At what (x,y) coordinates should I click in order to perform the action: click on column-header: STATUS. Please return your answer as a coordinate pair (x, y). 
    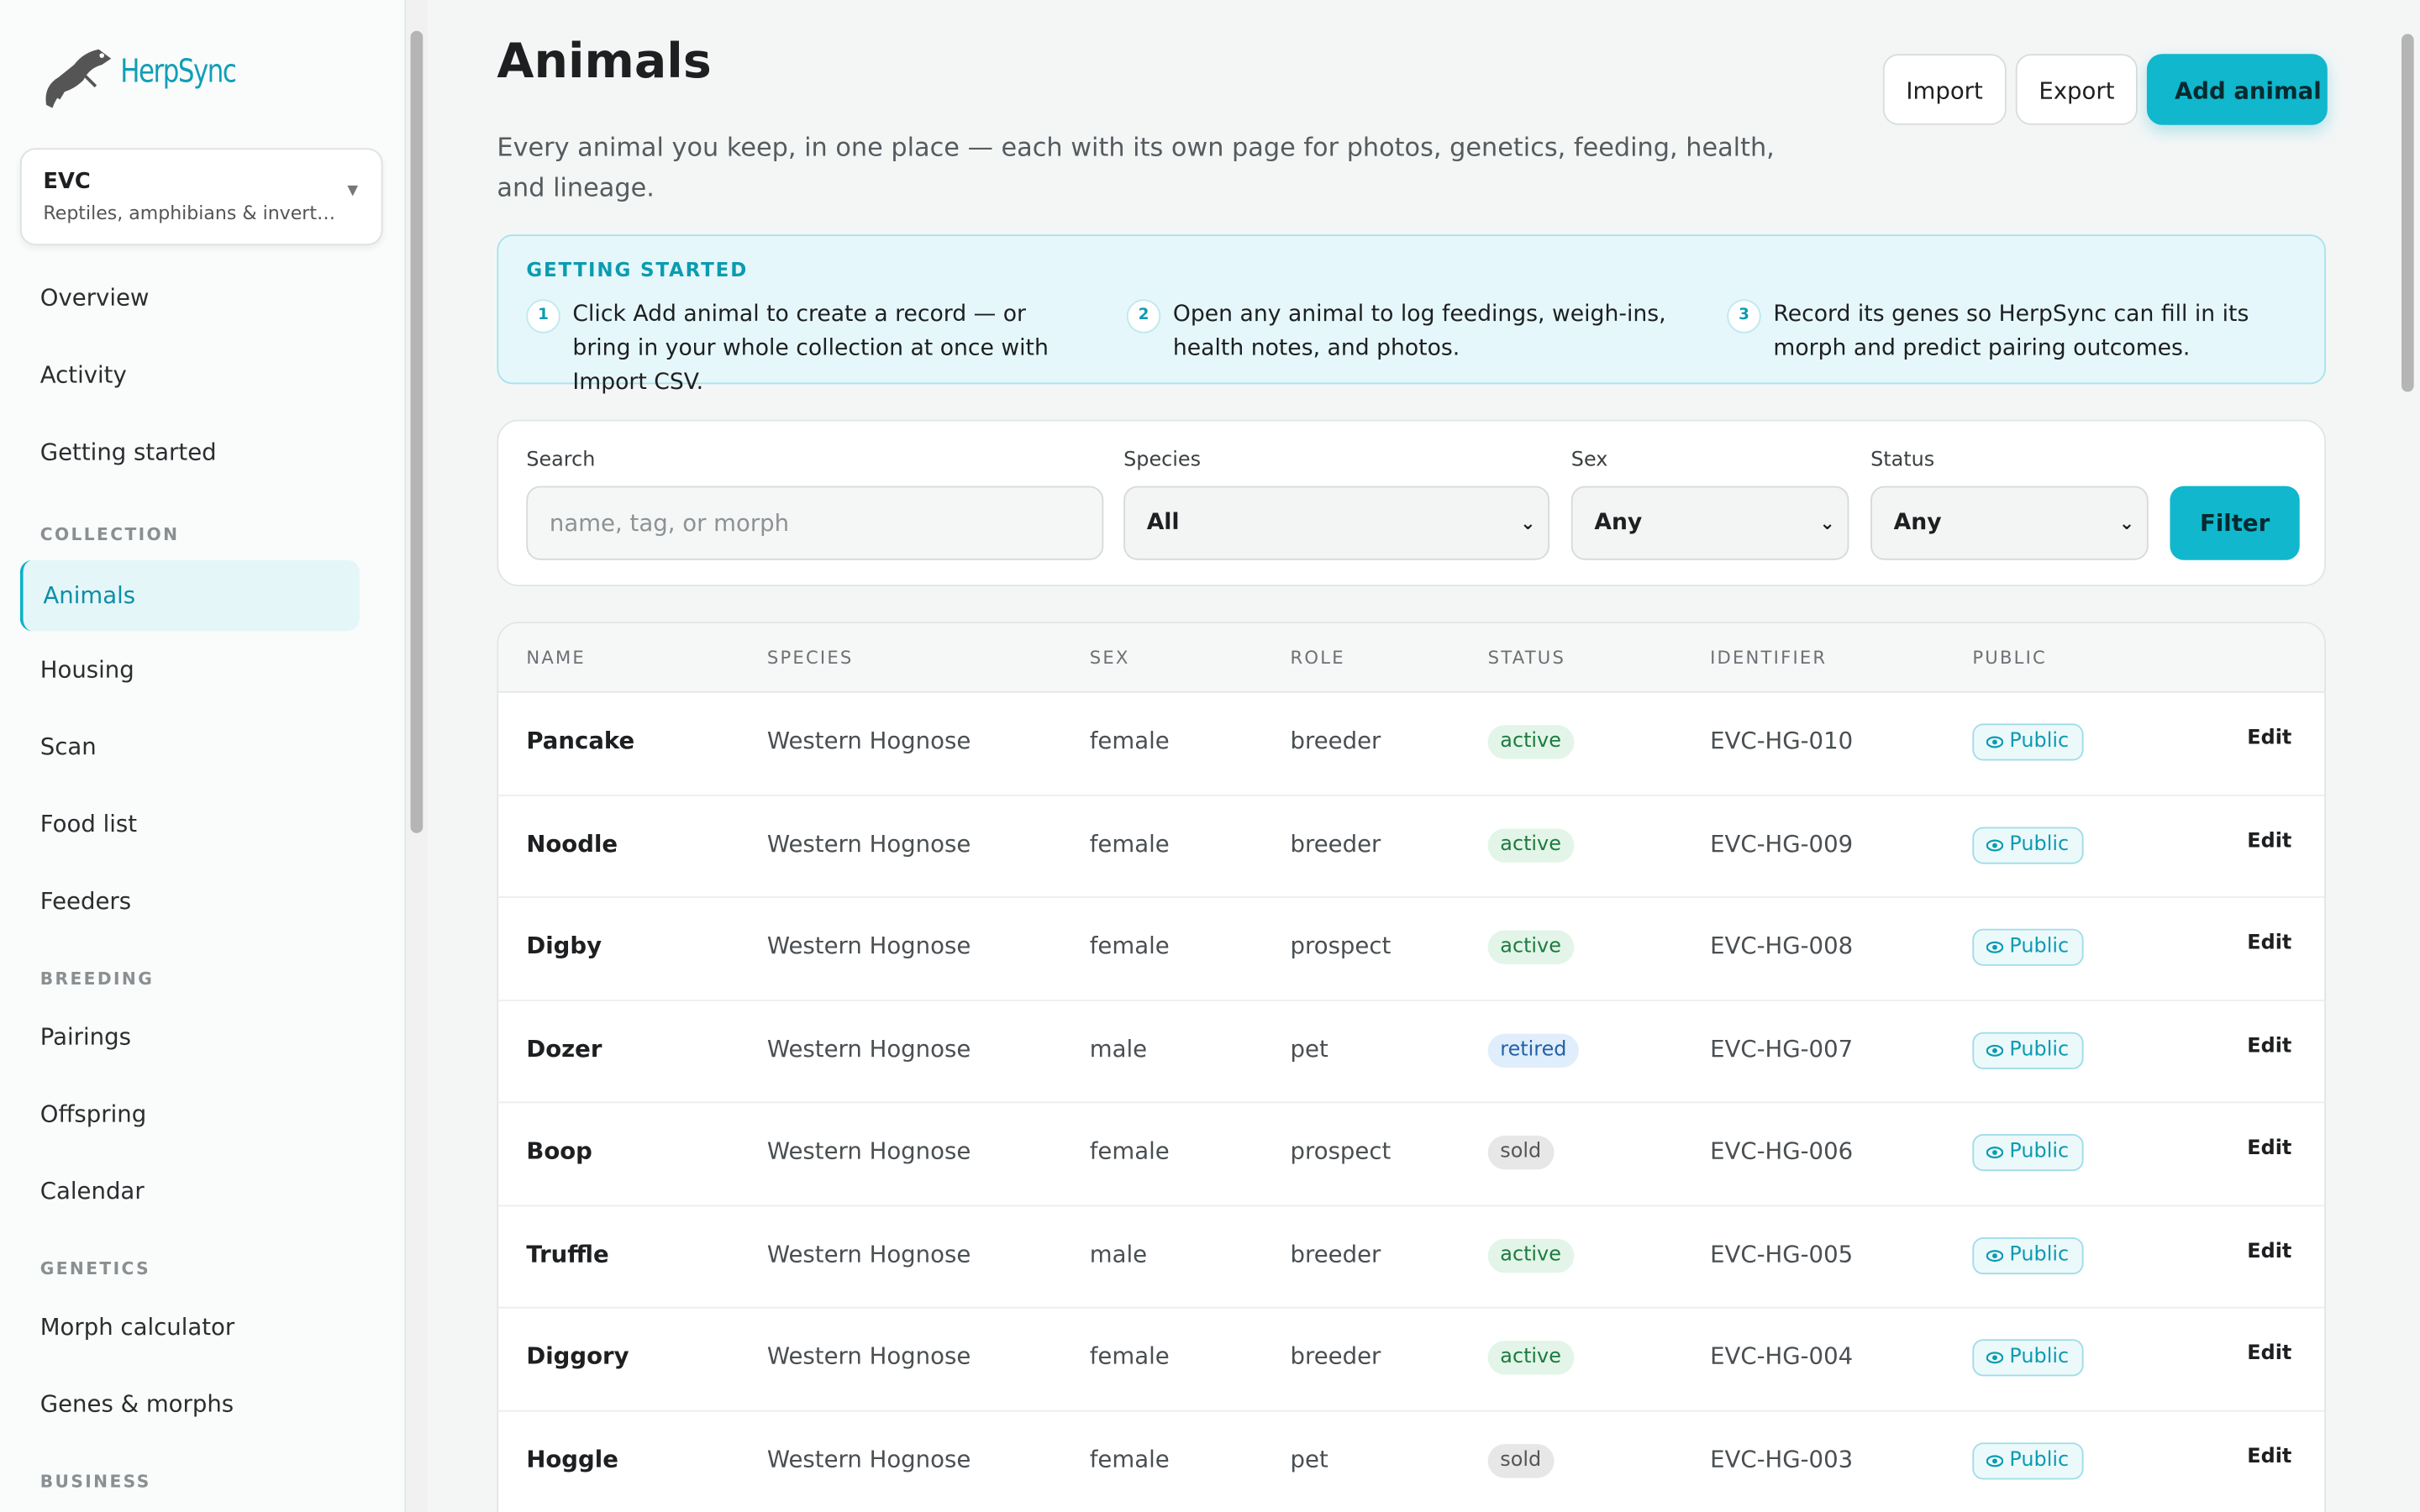
    Looking at the image, I should click on (1527, 657).